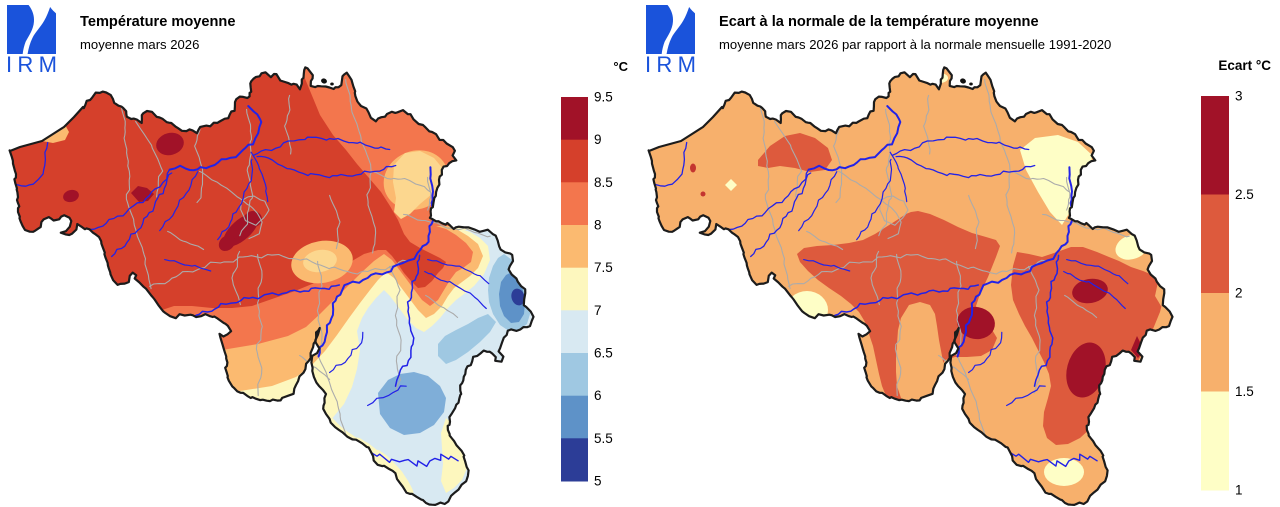 This screenshot has width=1280, height=507. Describe the element at coordinates (603, 353) in the screenshot. I see `svg-text: 6.5` at that location.